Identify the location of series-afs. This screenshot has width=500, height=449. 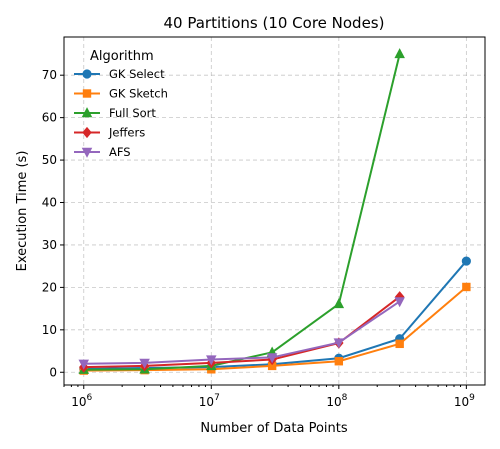
(241, 333).